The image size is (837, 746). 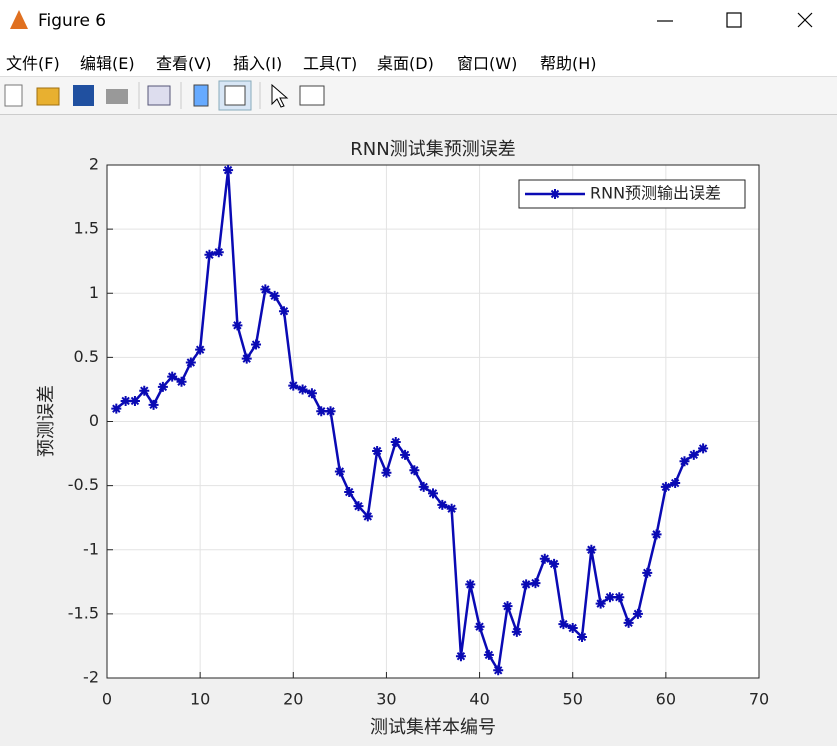 What do you see at coordinates (201, 95) in the screenshot?
I see `colorbar-icon` at bounding box center [201, 95].